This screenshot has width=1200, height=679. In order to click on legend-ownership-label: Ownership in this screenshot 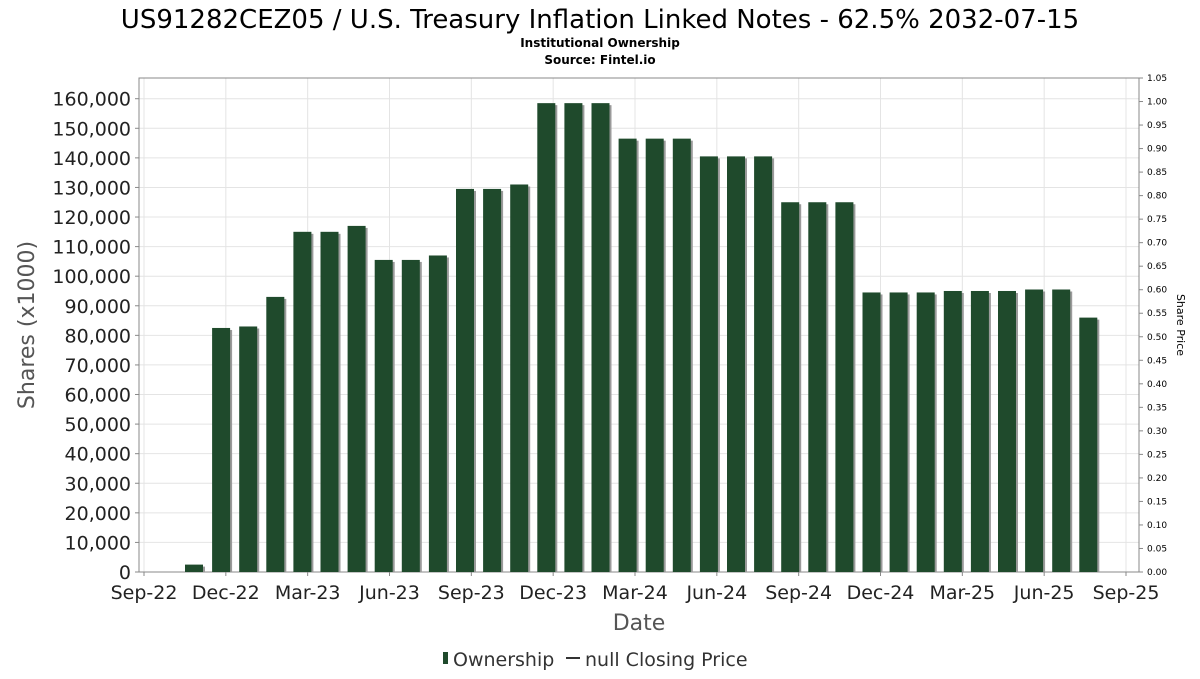, I will do `click(503, 660)`.